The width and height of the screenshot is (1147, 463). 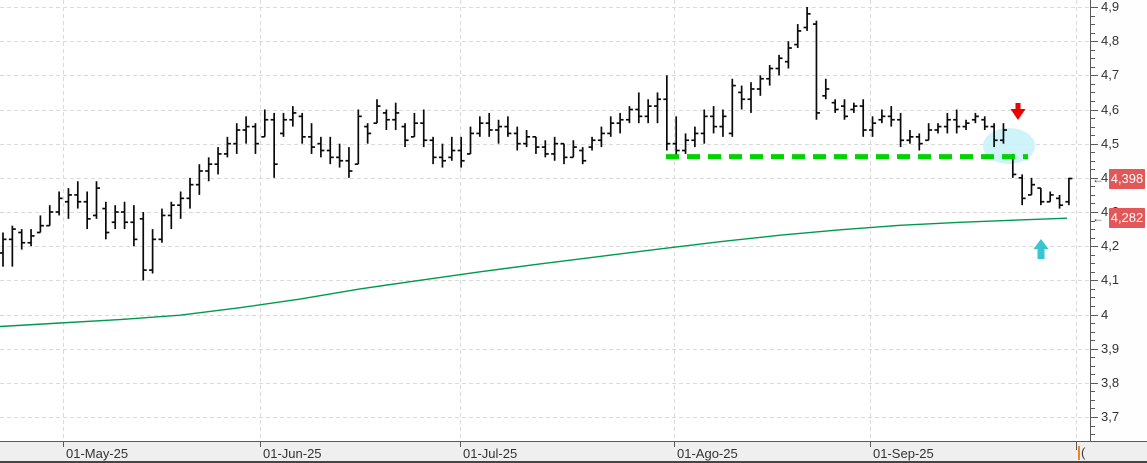 I want to click on clipped-current-date-label: (, so click(x=1081, y=453).